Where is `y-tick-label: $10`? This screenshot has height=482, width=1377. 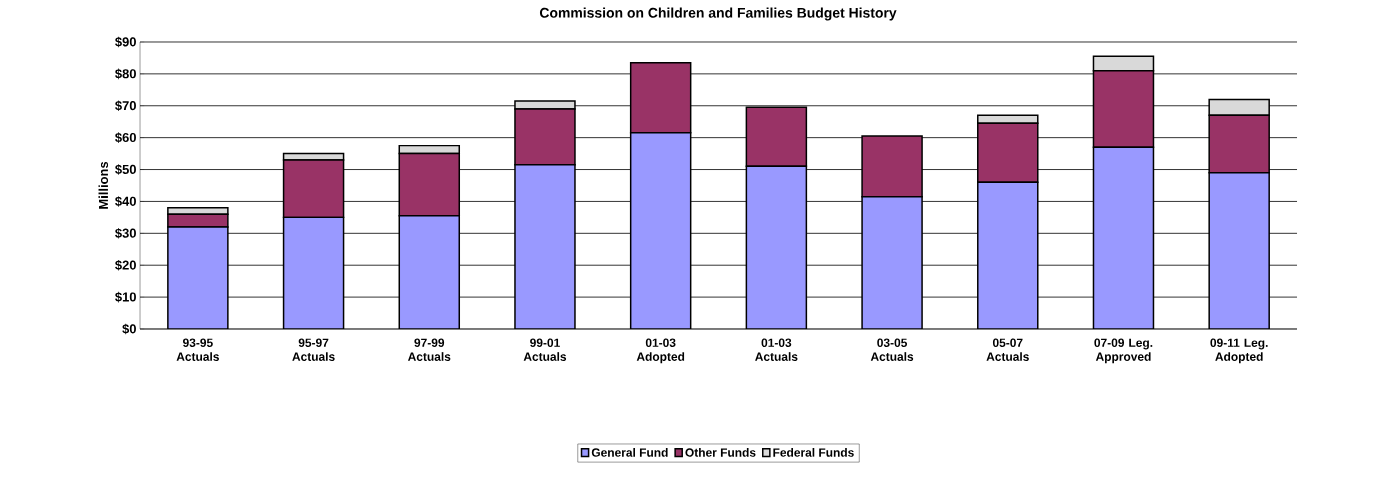
y-tick-label: $10 is located at coordinates (125, 297).